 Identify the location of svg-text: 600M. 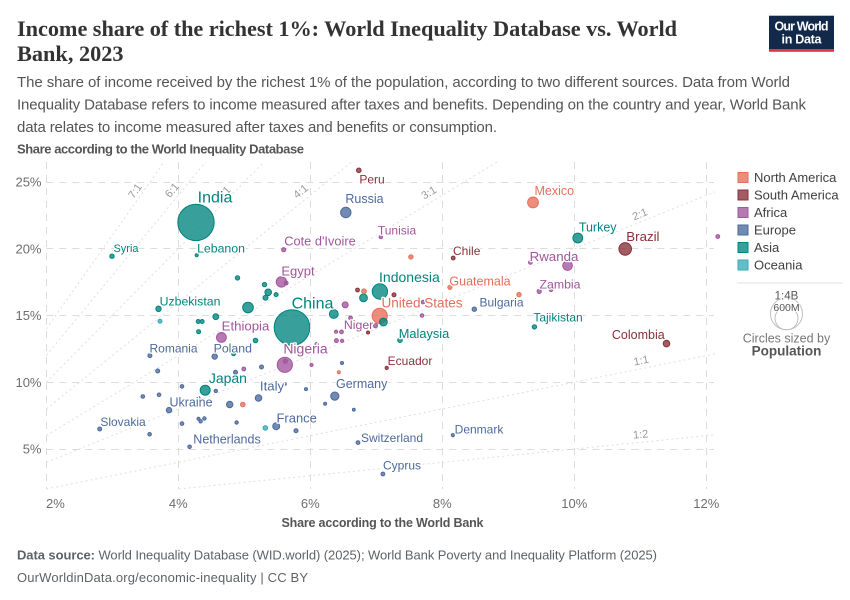
(786, 308).